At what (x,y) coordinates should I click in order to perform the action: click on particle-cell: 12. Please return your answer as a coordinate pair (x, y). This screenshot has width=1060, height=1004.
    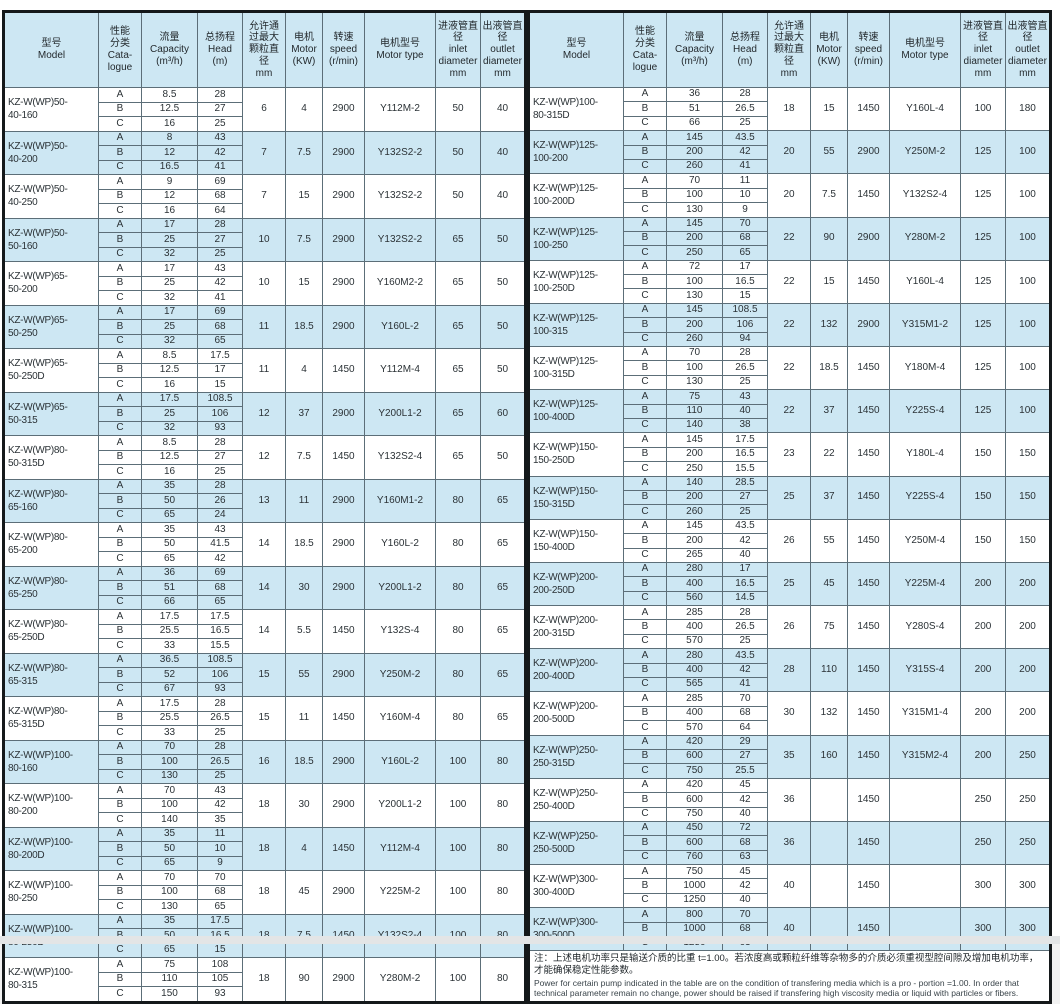
    Looking at the image, I should click on (264, 457).